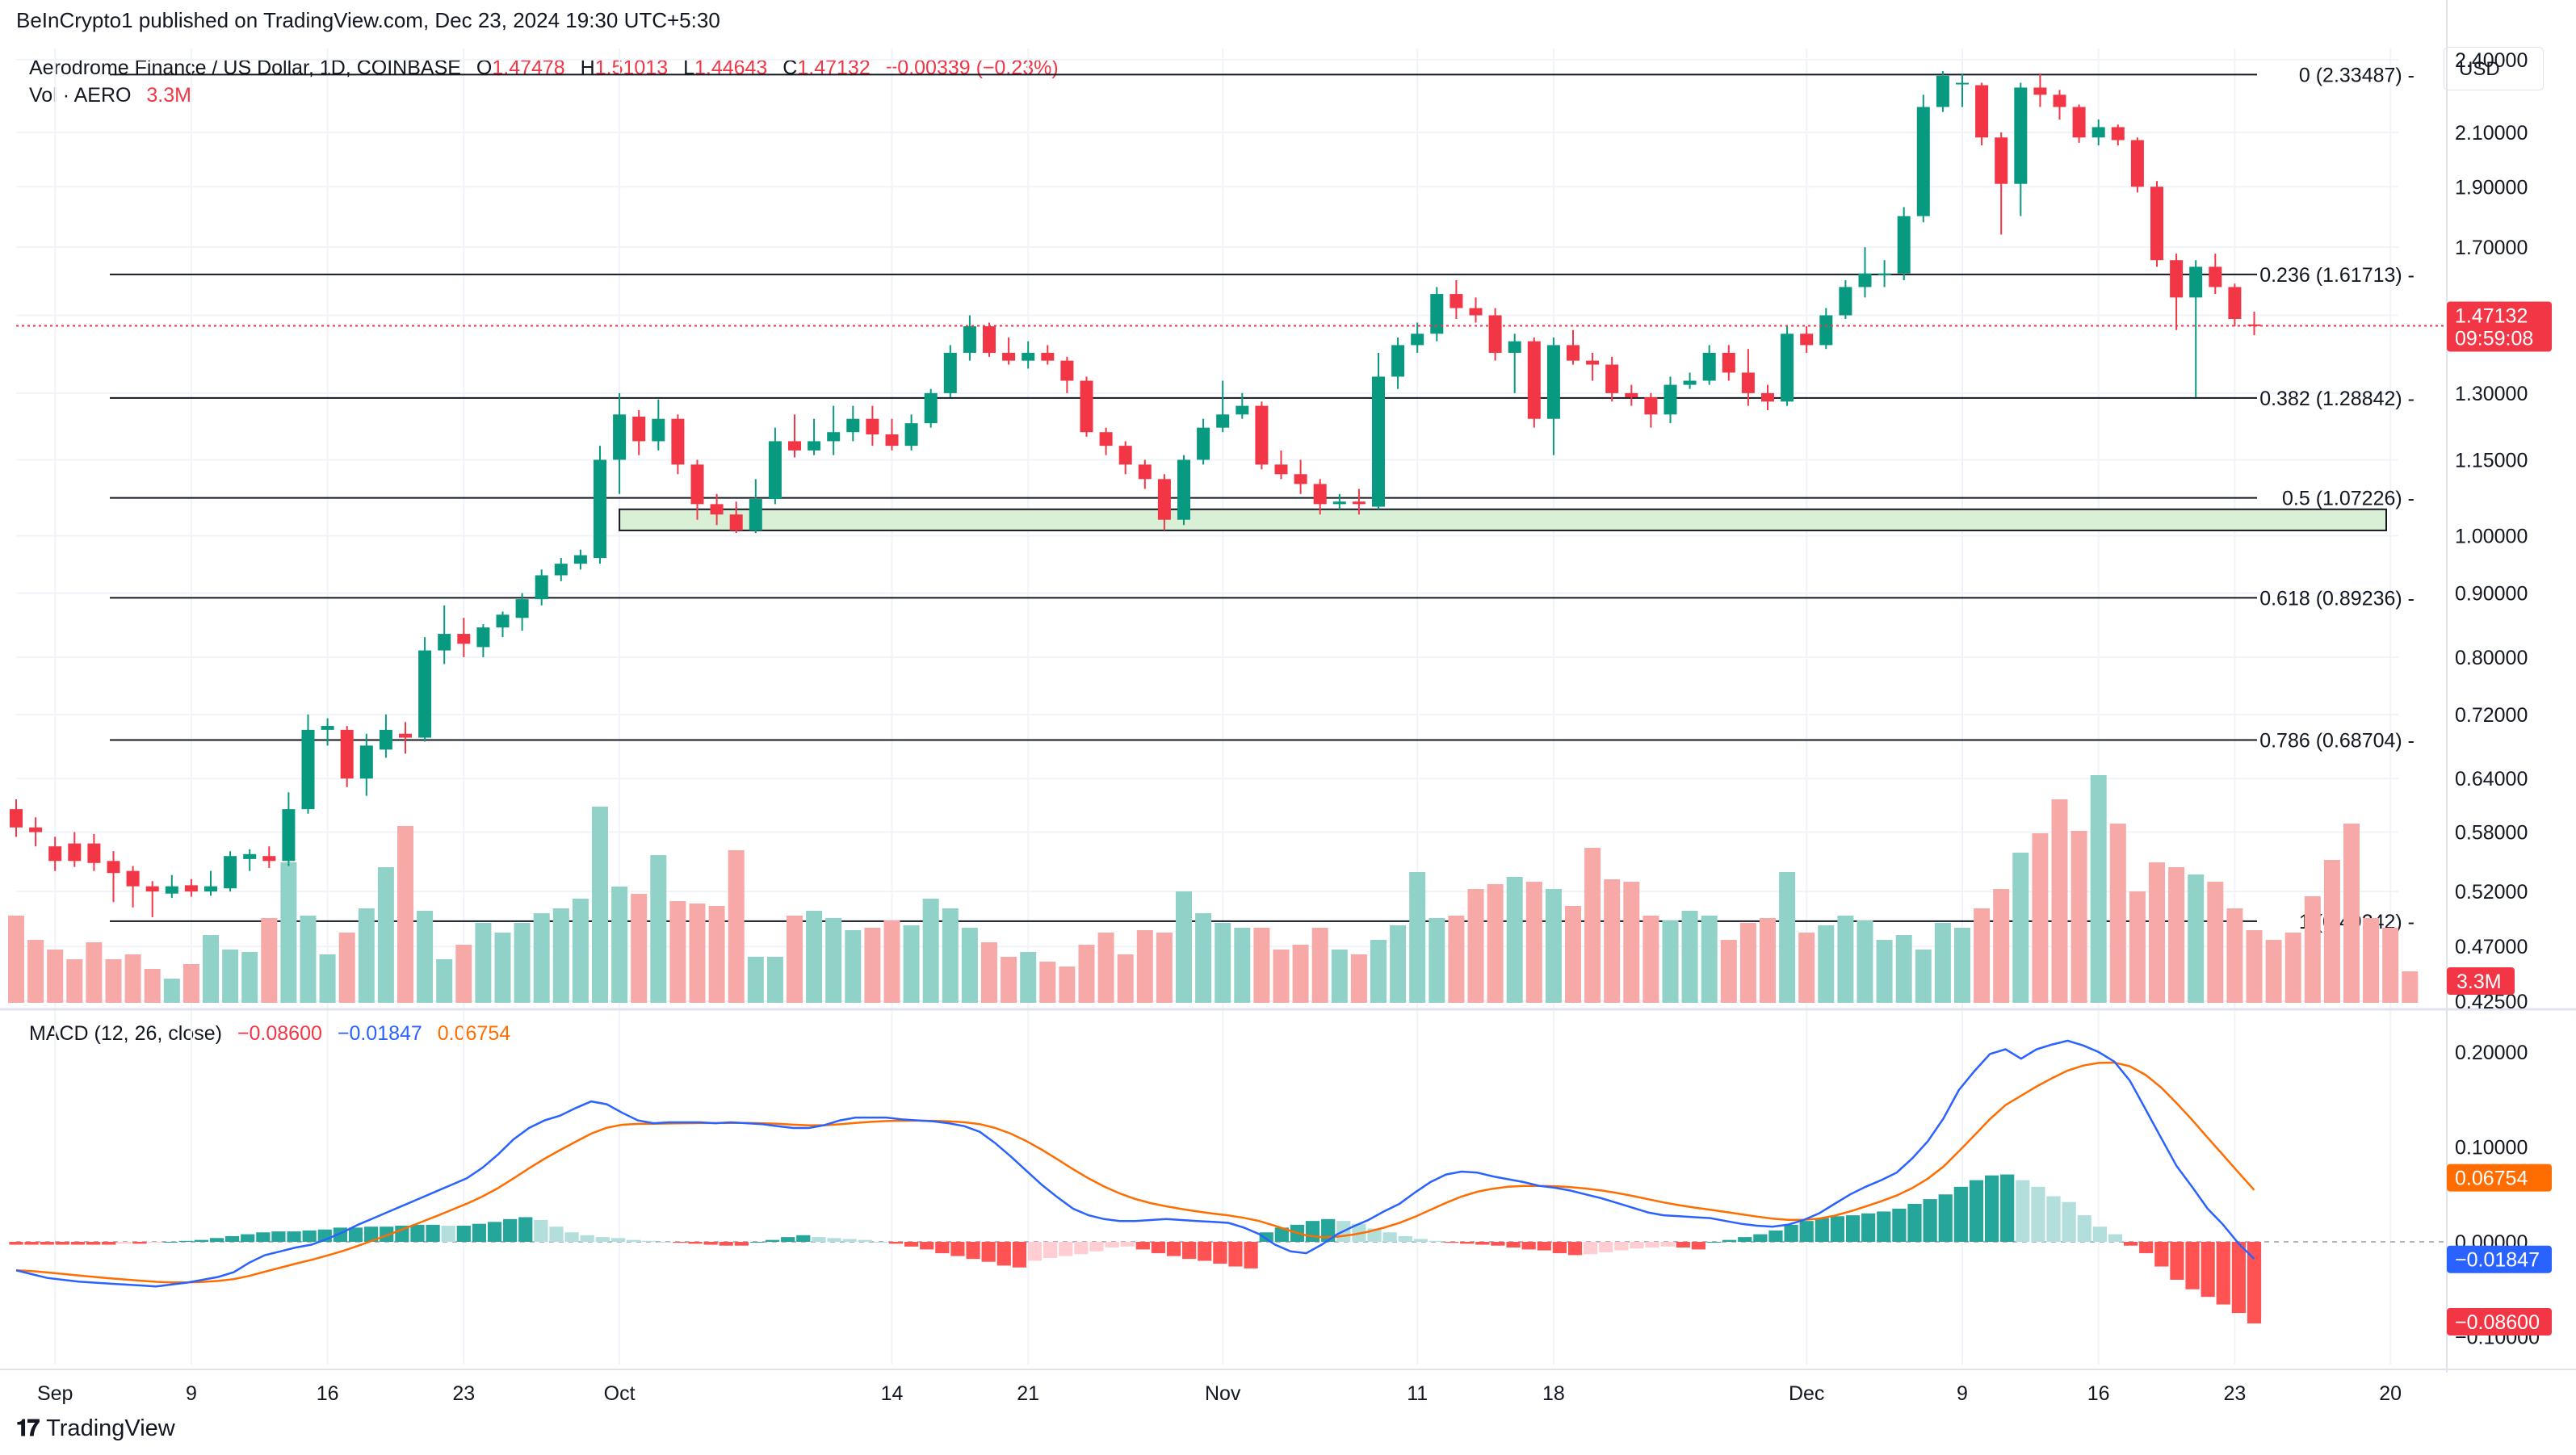 The width and height of the screenshot is (2576, 1455). Describe the element at coordinates (790, 68) in the screenshot. I see `close-label: C` at that location.